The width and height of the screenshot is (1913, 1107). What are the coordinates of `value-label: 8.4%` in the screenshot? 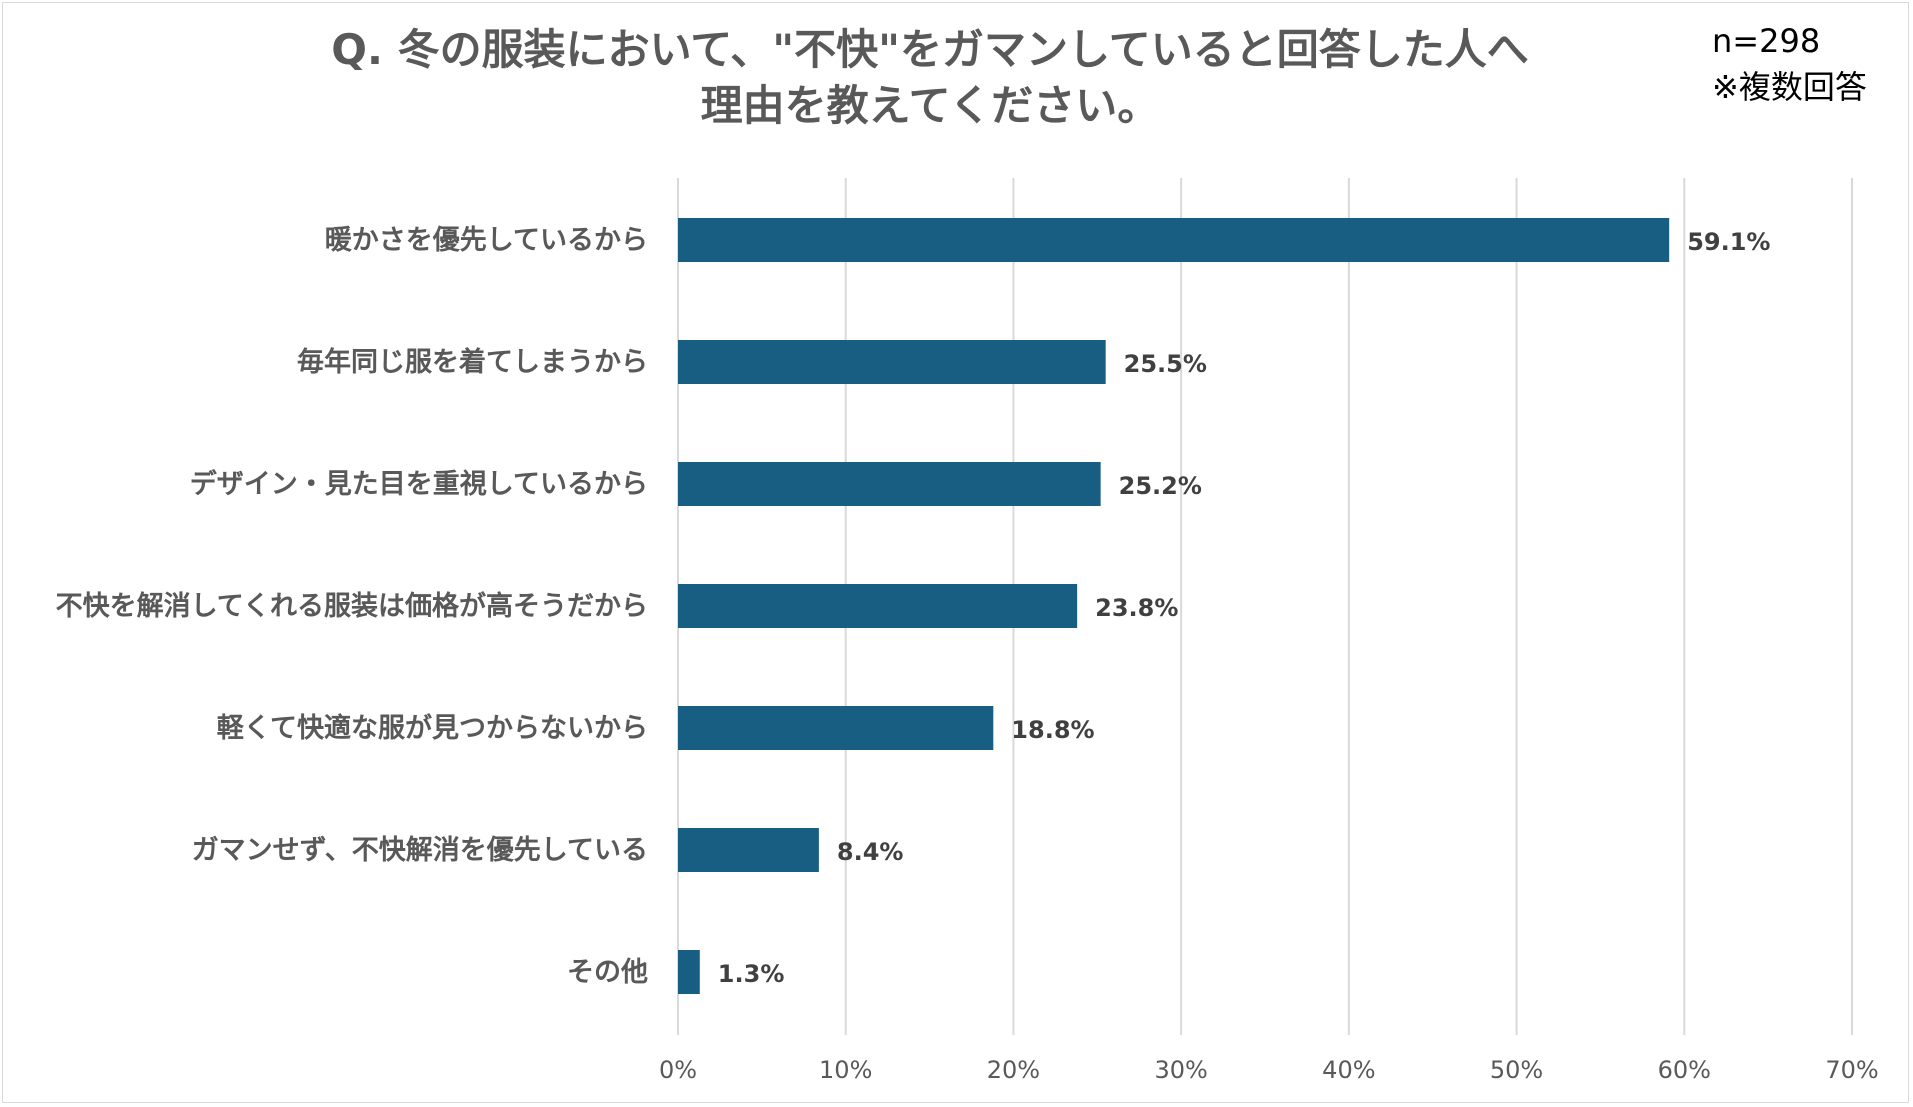 It's located at (870, 852).